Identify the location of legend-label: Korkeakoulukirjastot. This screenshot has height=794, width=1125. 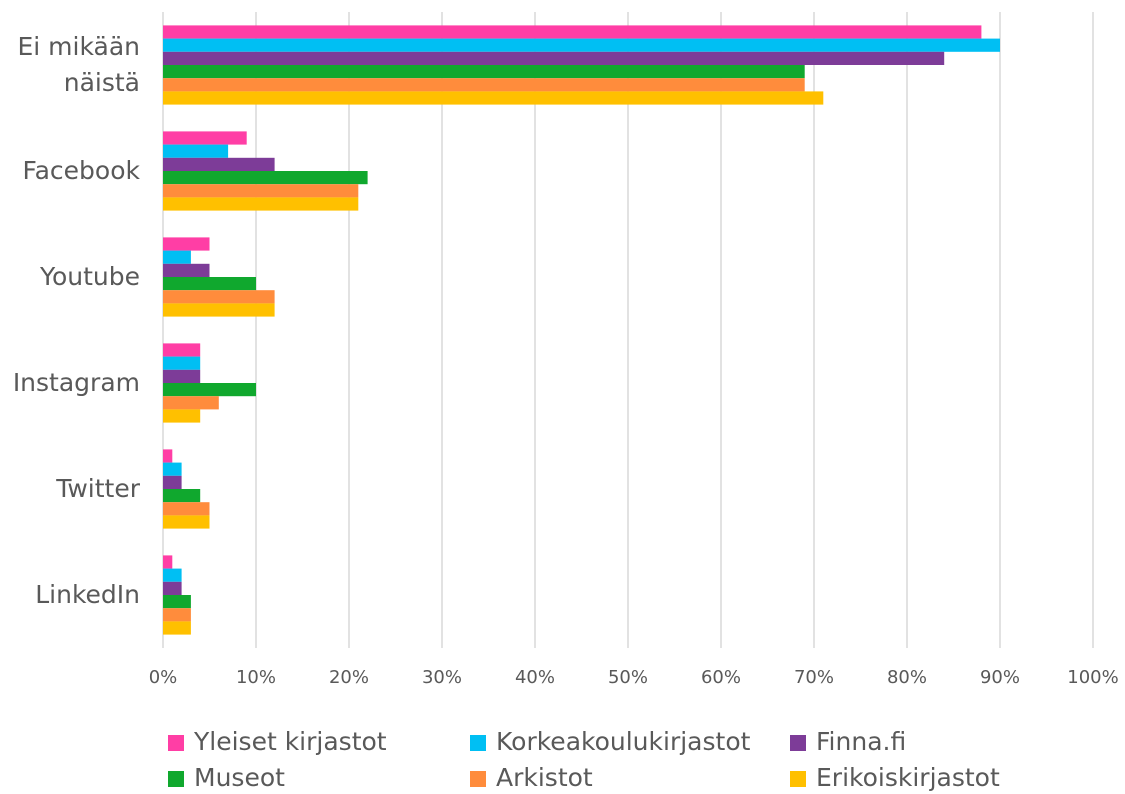
(623, 741).